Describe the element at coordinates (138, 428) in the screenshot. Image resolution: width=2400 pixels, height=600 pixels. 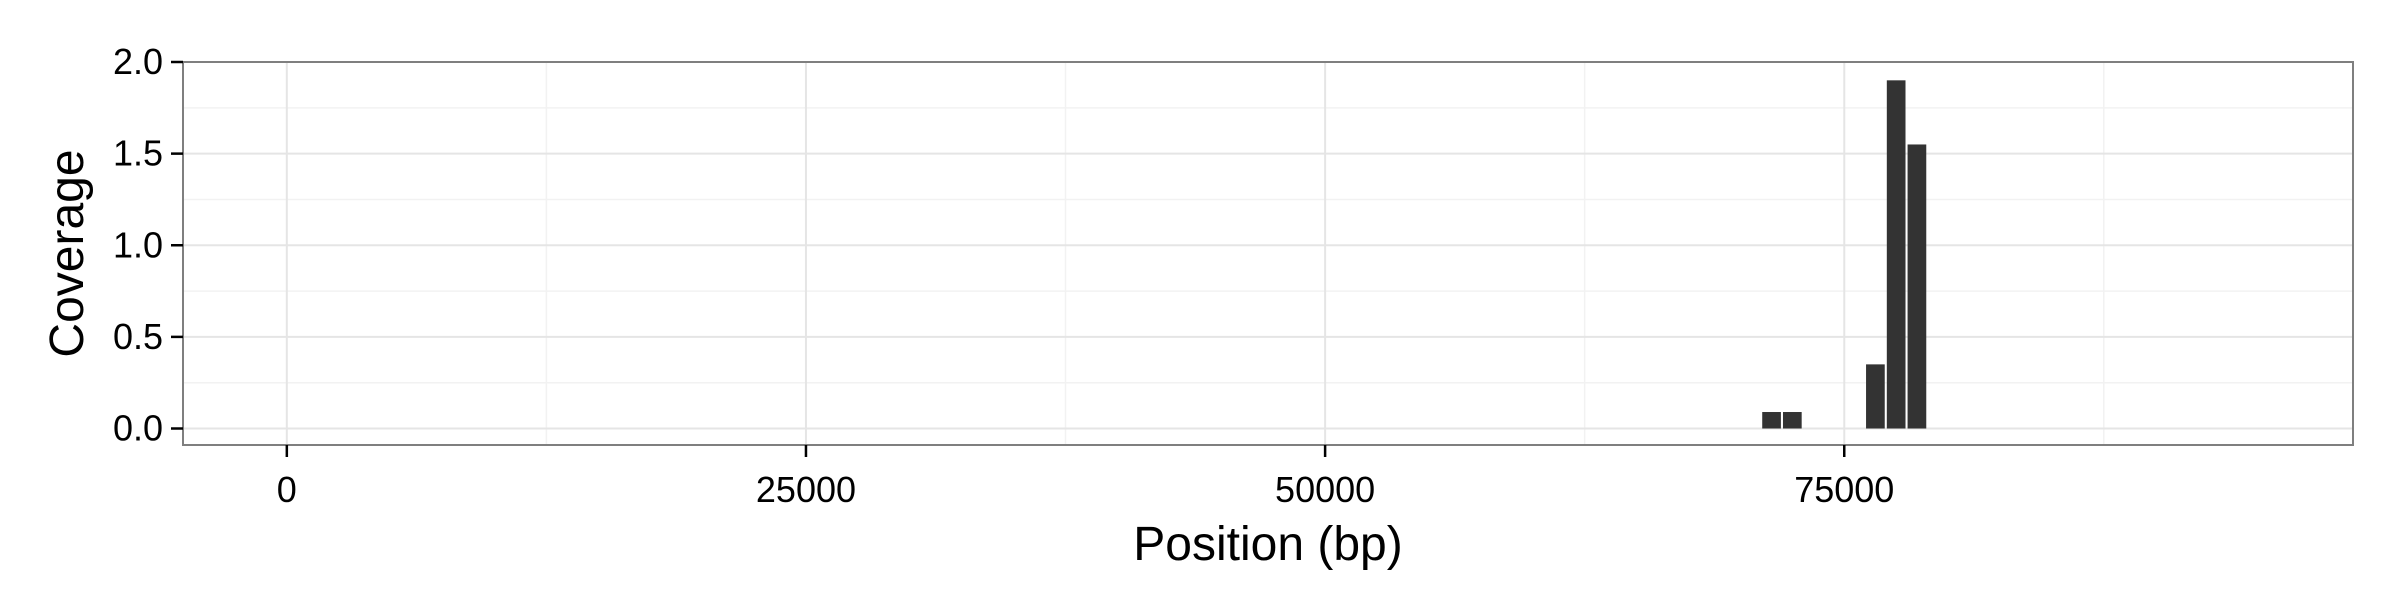
I see `y-tick-label: 0.0` at that location.